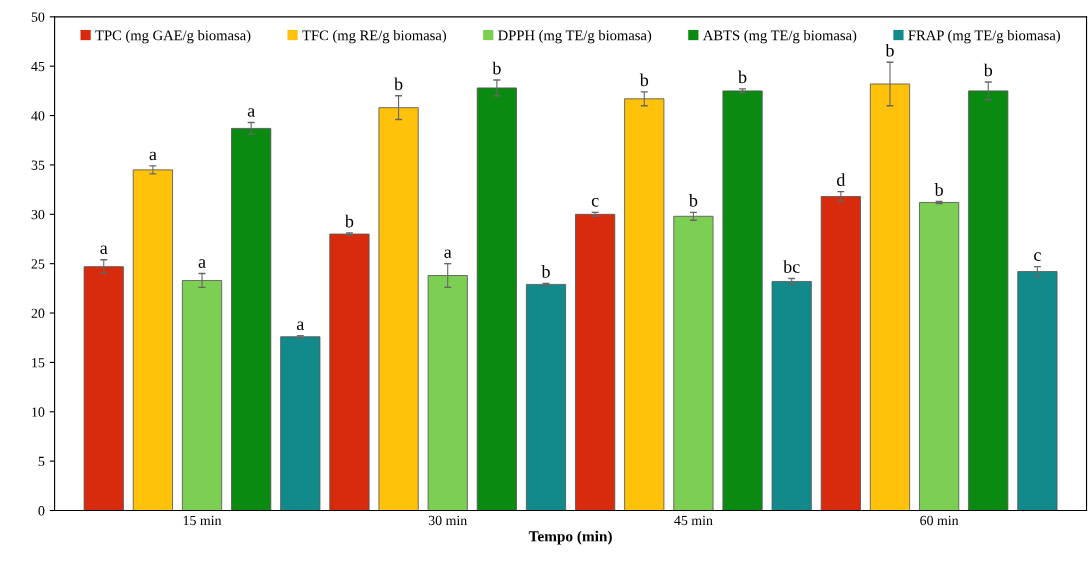  I want to click on y-tick-label: 5, so click(41, 461).